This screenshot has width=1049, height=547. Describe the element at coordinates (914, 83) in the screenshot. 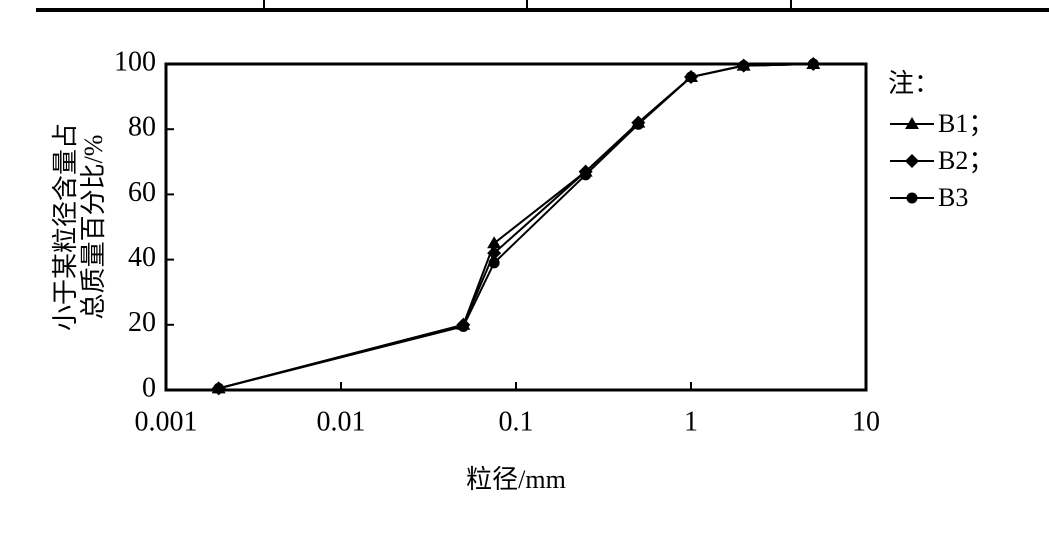

I see `legend-title: 注：` at that location.